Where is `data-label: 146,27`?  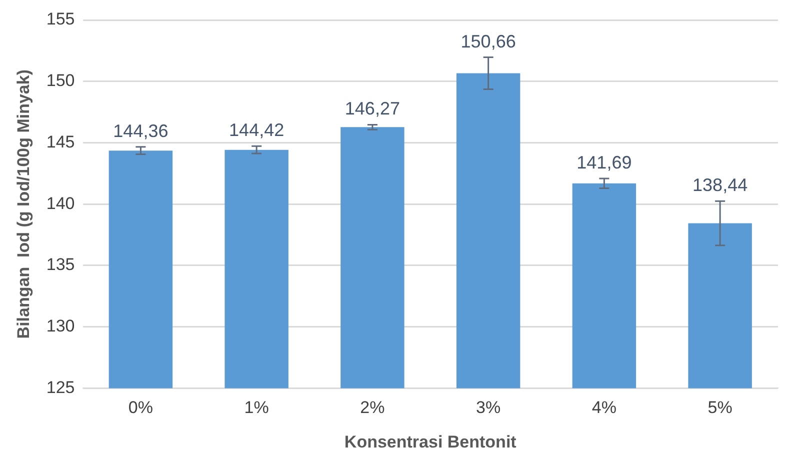
data-label: 146,27 is located at coordinates (372, 108).